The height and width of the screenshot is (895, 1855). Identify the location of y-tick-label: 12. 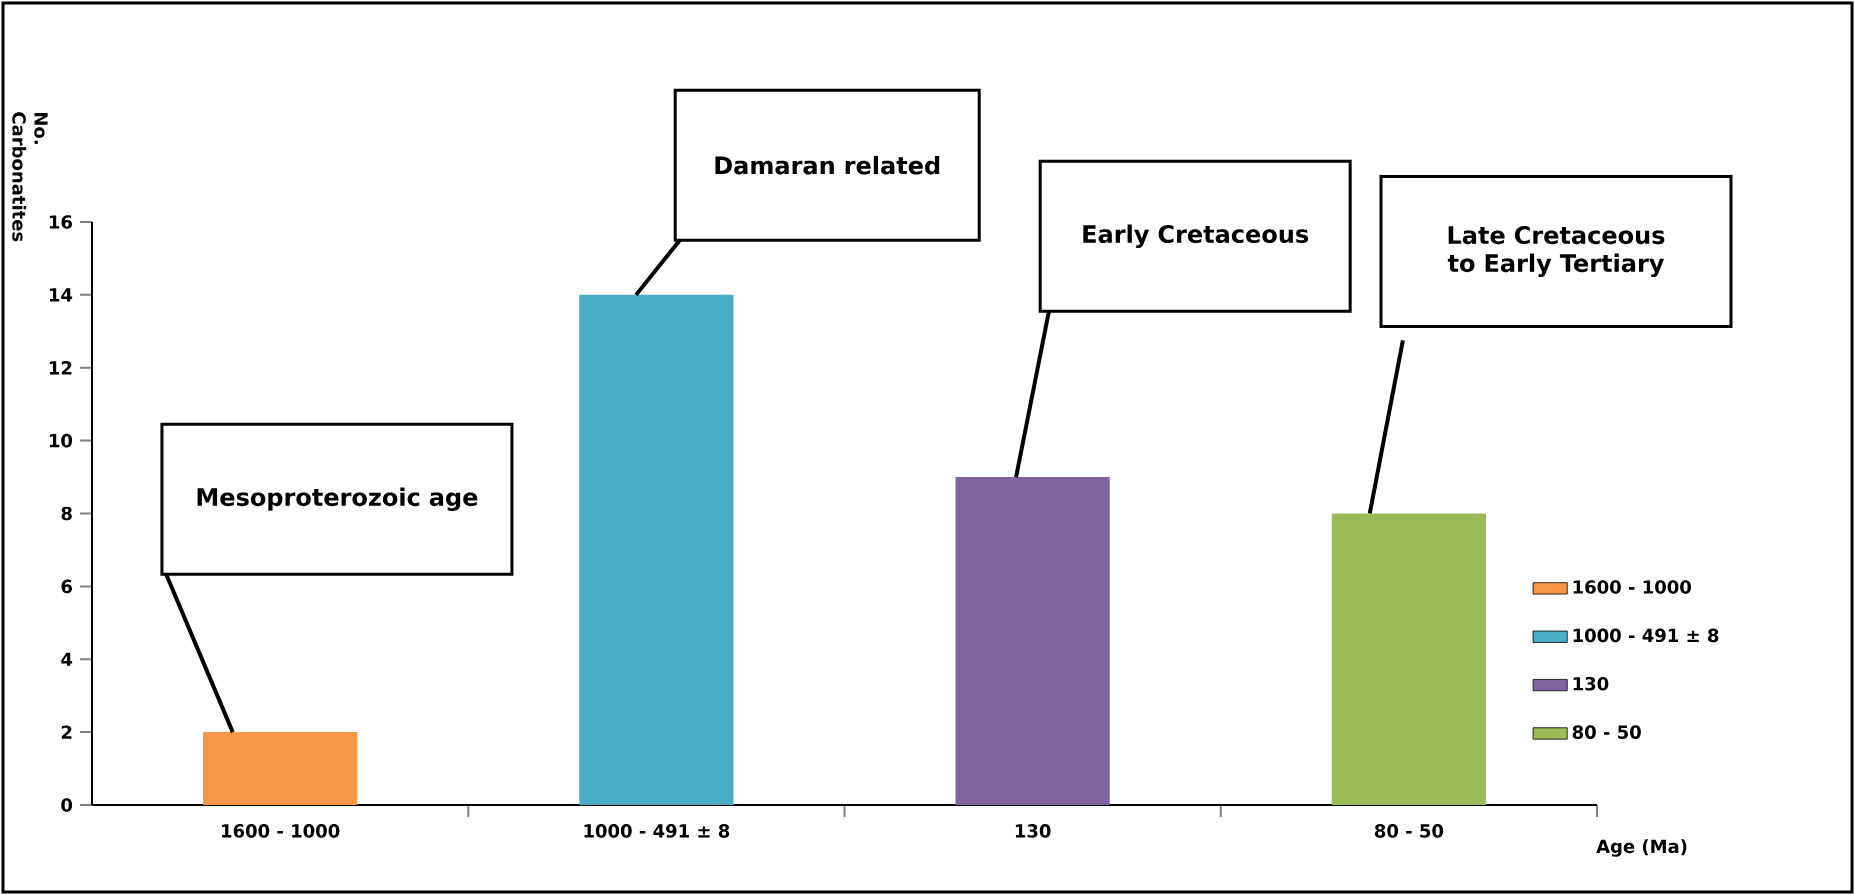
(60, 368).